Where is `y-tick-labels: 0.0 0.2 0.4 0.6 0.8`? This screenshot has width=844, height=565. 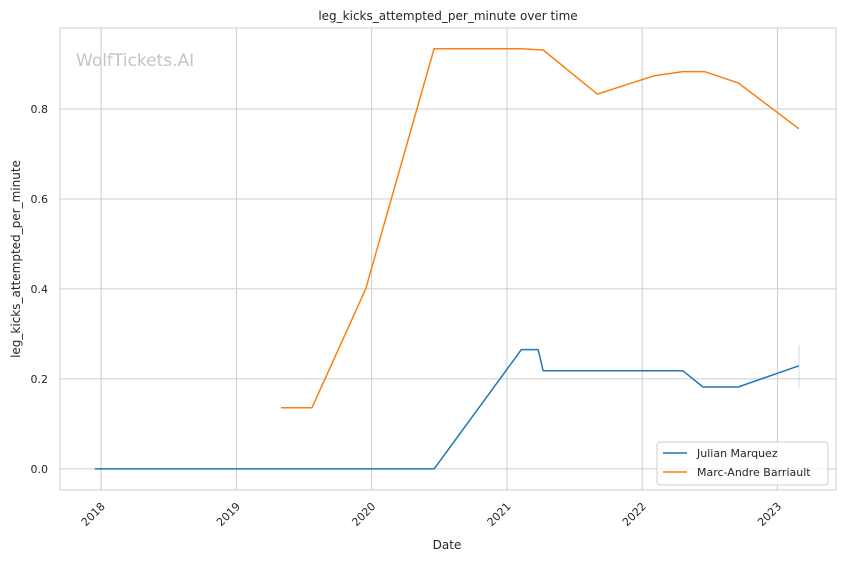
y-tick-labels: 0.0 0.2 0.4 0.6 0.8 is located at coordinates (40, 289).